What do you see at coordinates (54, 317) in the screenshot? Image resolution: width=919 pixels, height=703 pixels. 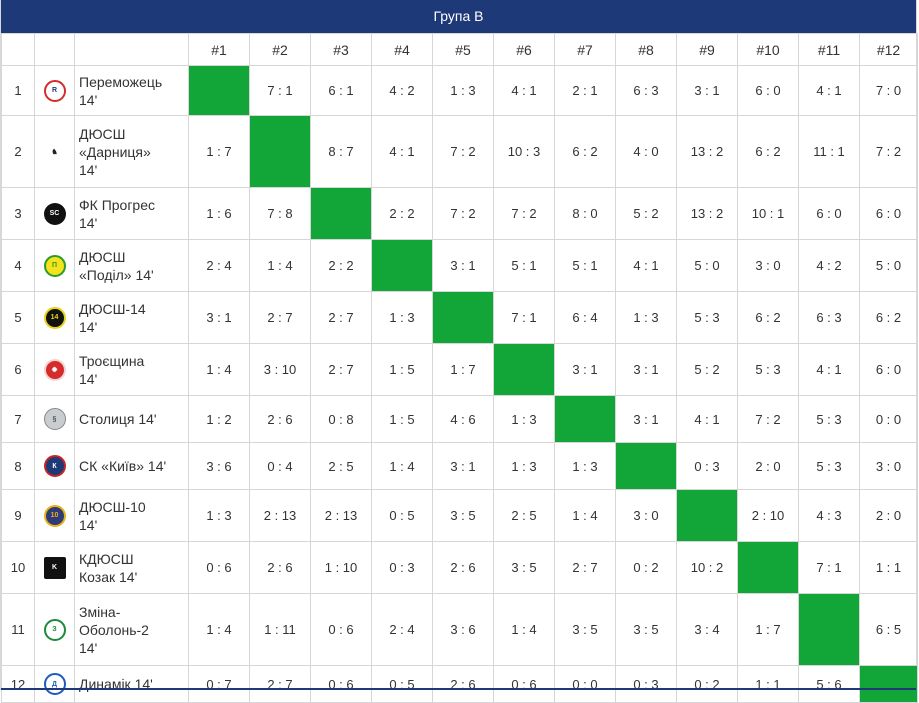 I see `dyussh14-logo: 14` at bounding box center [54, 317].